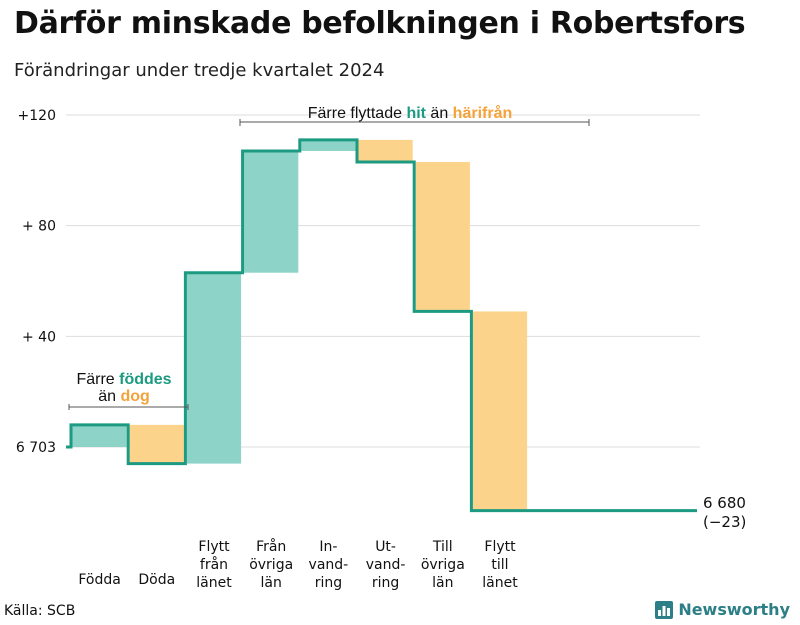  Describe the element at coordinates (199, 70) in the screenshot. I see `chart-subtitle: Förändringar under tredje kvartalet 2024` at that location.